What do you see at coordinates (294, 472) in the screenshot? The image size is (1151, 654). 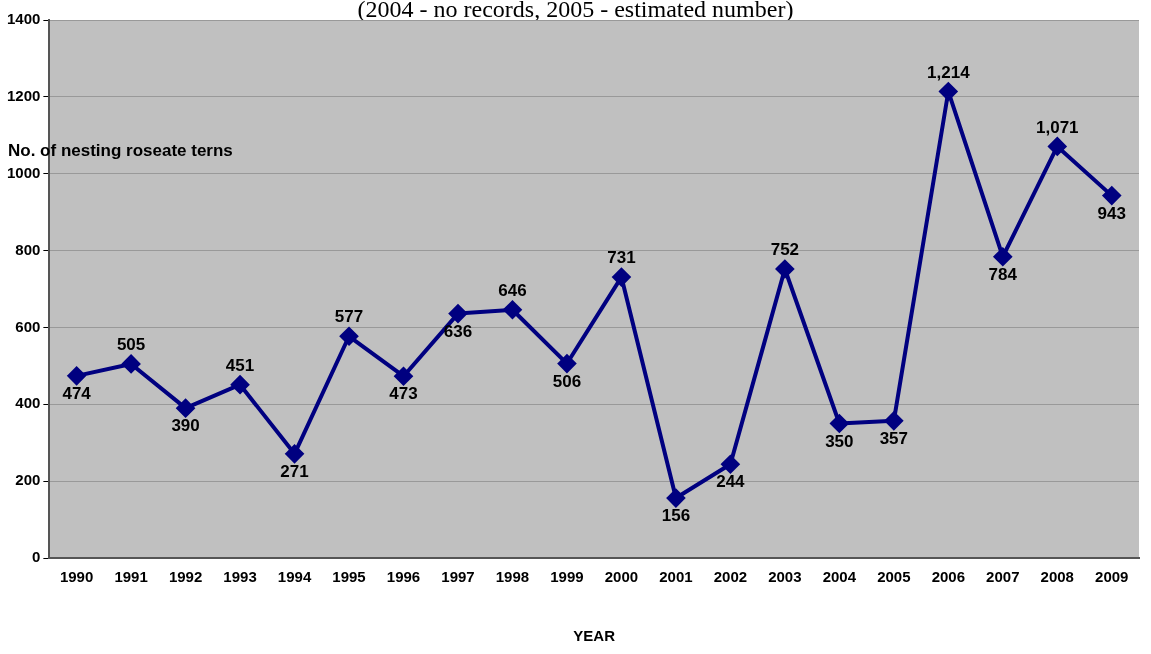 I see `data-label: 271` at bounding box center [294, 472].